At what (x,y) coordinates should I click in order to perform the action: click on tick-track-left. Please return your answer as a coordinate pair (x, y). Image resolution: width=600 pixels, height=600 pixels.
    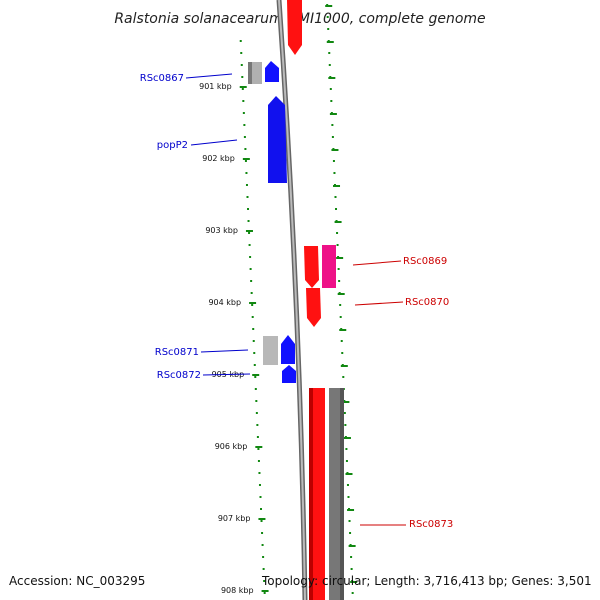
    Looking at the image, I should click on (252, 317).